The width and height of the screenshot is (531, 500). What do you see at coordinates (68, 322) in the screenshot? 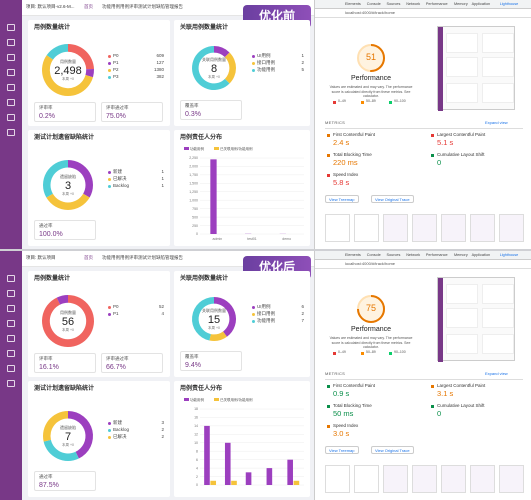
I see `donut-center-value: 56` at bounding box center [68, 322].